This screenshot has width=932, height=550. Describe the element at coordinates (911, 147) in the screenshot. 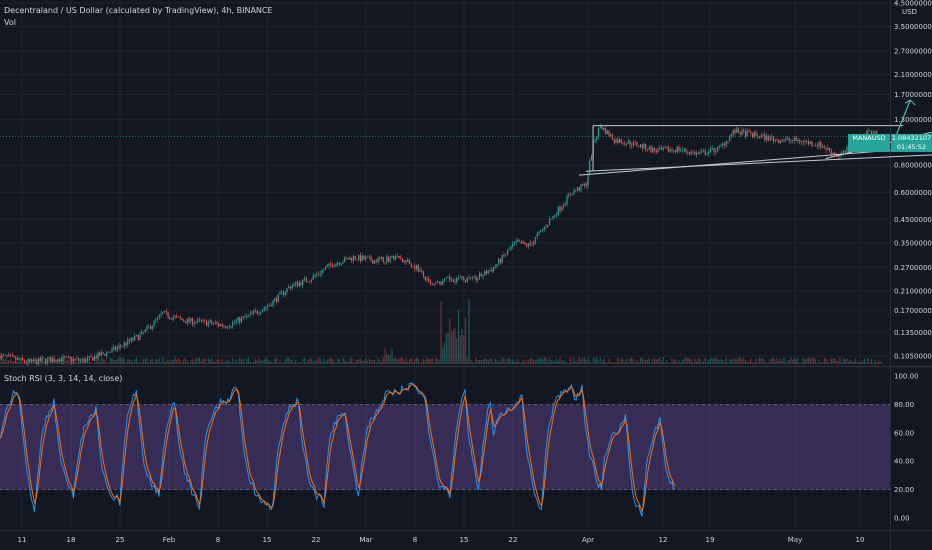

I see `bar-countdown: 01:45:52` at that location.